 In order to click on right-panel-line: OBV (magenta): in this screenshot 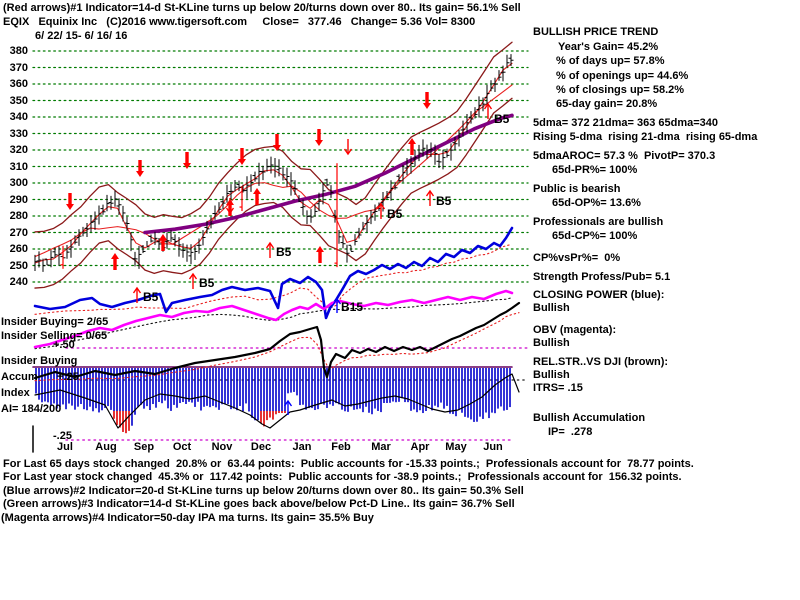, I will do `click(575, 330)`.